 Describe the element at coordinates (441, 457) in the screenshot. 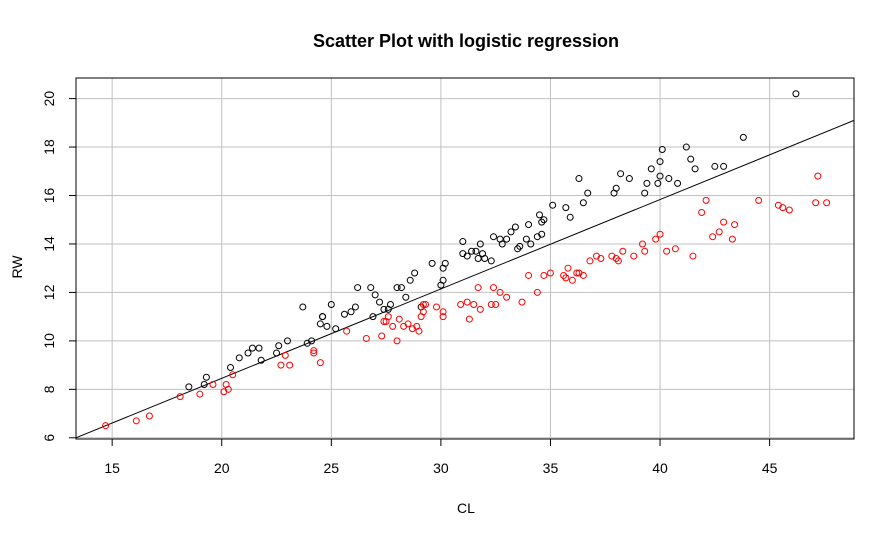

I see `x-axis: 15 20 25 30 35 40 45` at that location.